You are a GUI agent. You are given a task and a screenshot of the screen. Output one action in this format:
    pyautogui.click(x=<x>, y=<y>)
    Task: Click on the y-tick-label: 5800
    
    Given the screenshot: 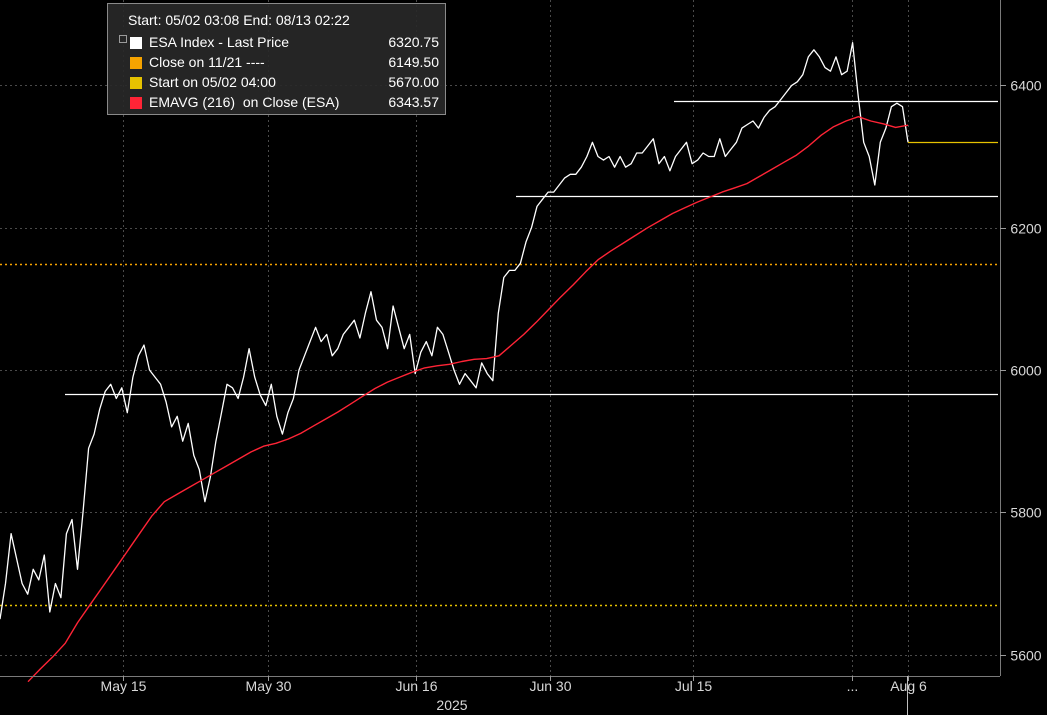 What is the action you would take?
    pyautogui.click(x=1025, y=513)
    